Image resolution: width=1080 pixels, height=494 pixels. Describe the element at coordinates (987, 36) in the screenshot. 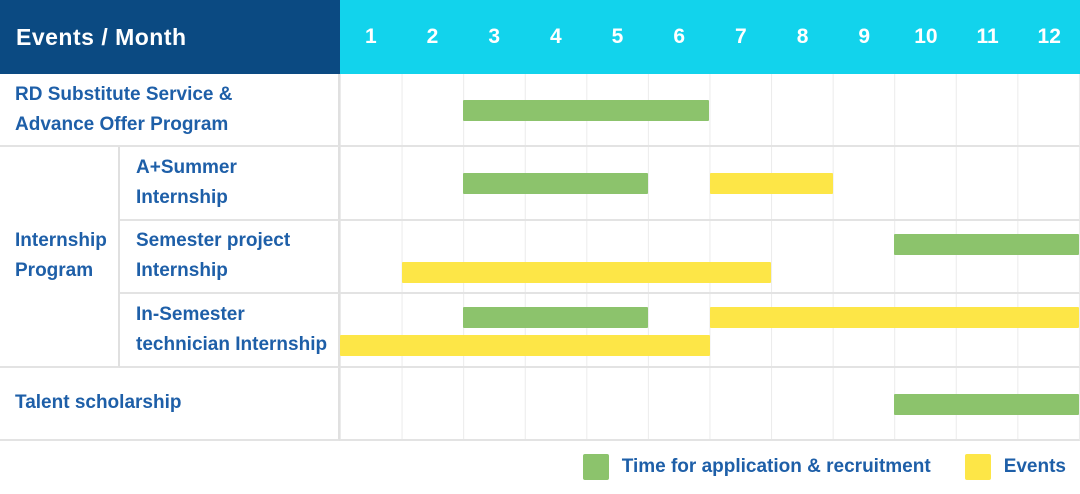

I see `month-label: 11` at that location.